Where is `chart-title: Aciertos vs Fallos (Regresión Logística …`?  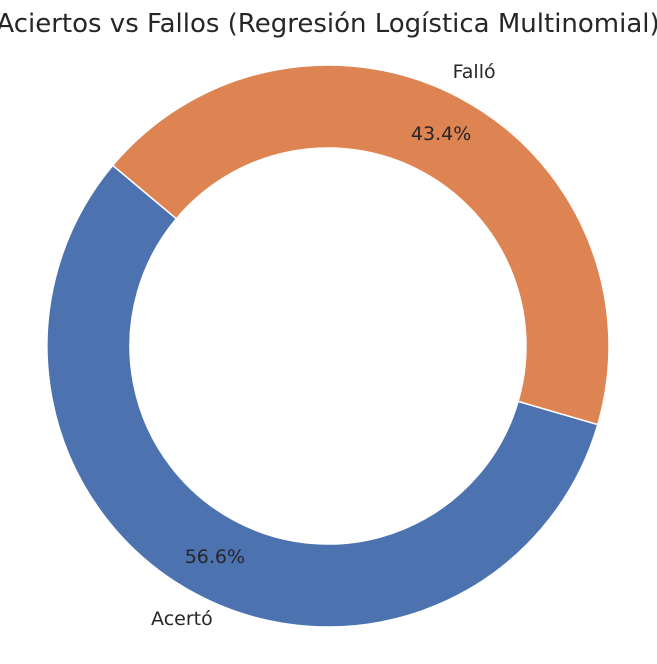 chart-title: Aciertos vs Fallos (Regresión Logística … is located at coordinates (328, 24).